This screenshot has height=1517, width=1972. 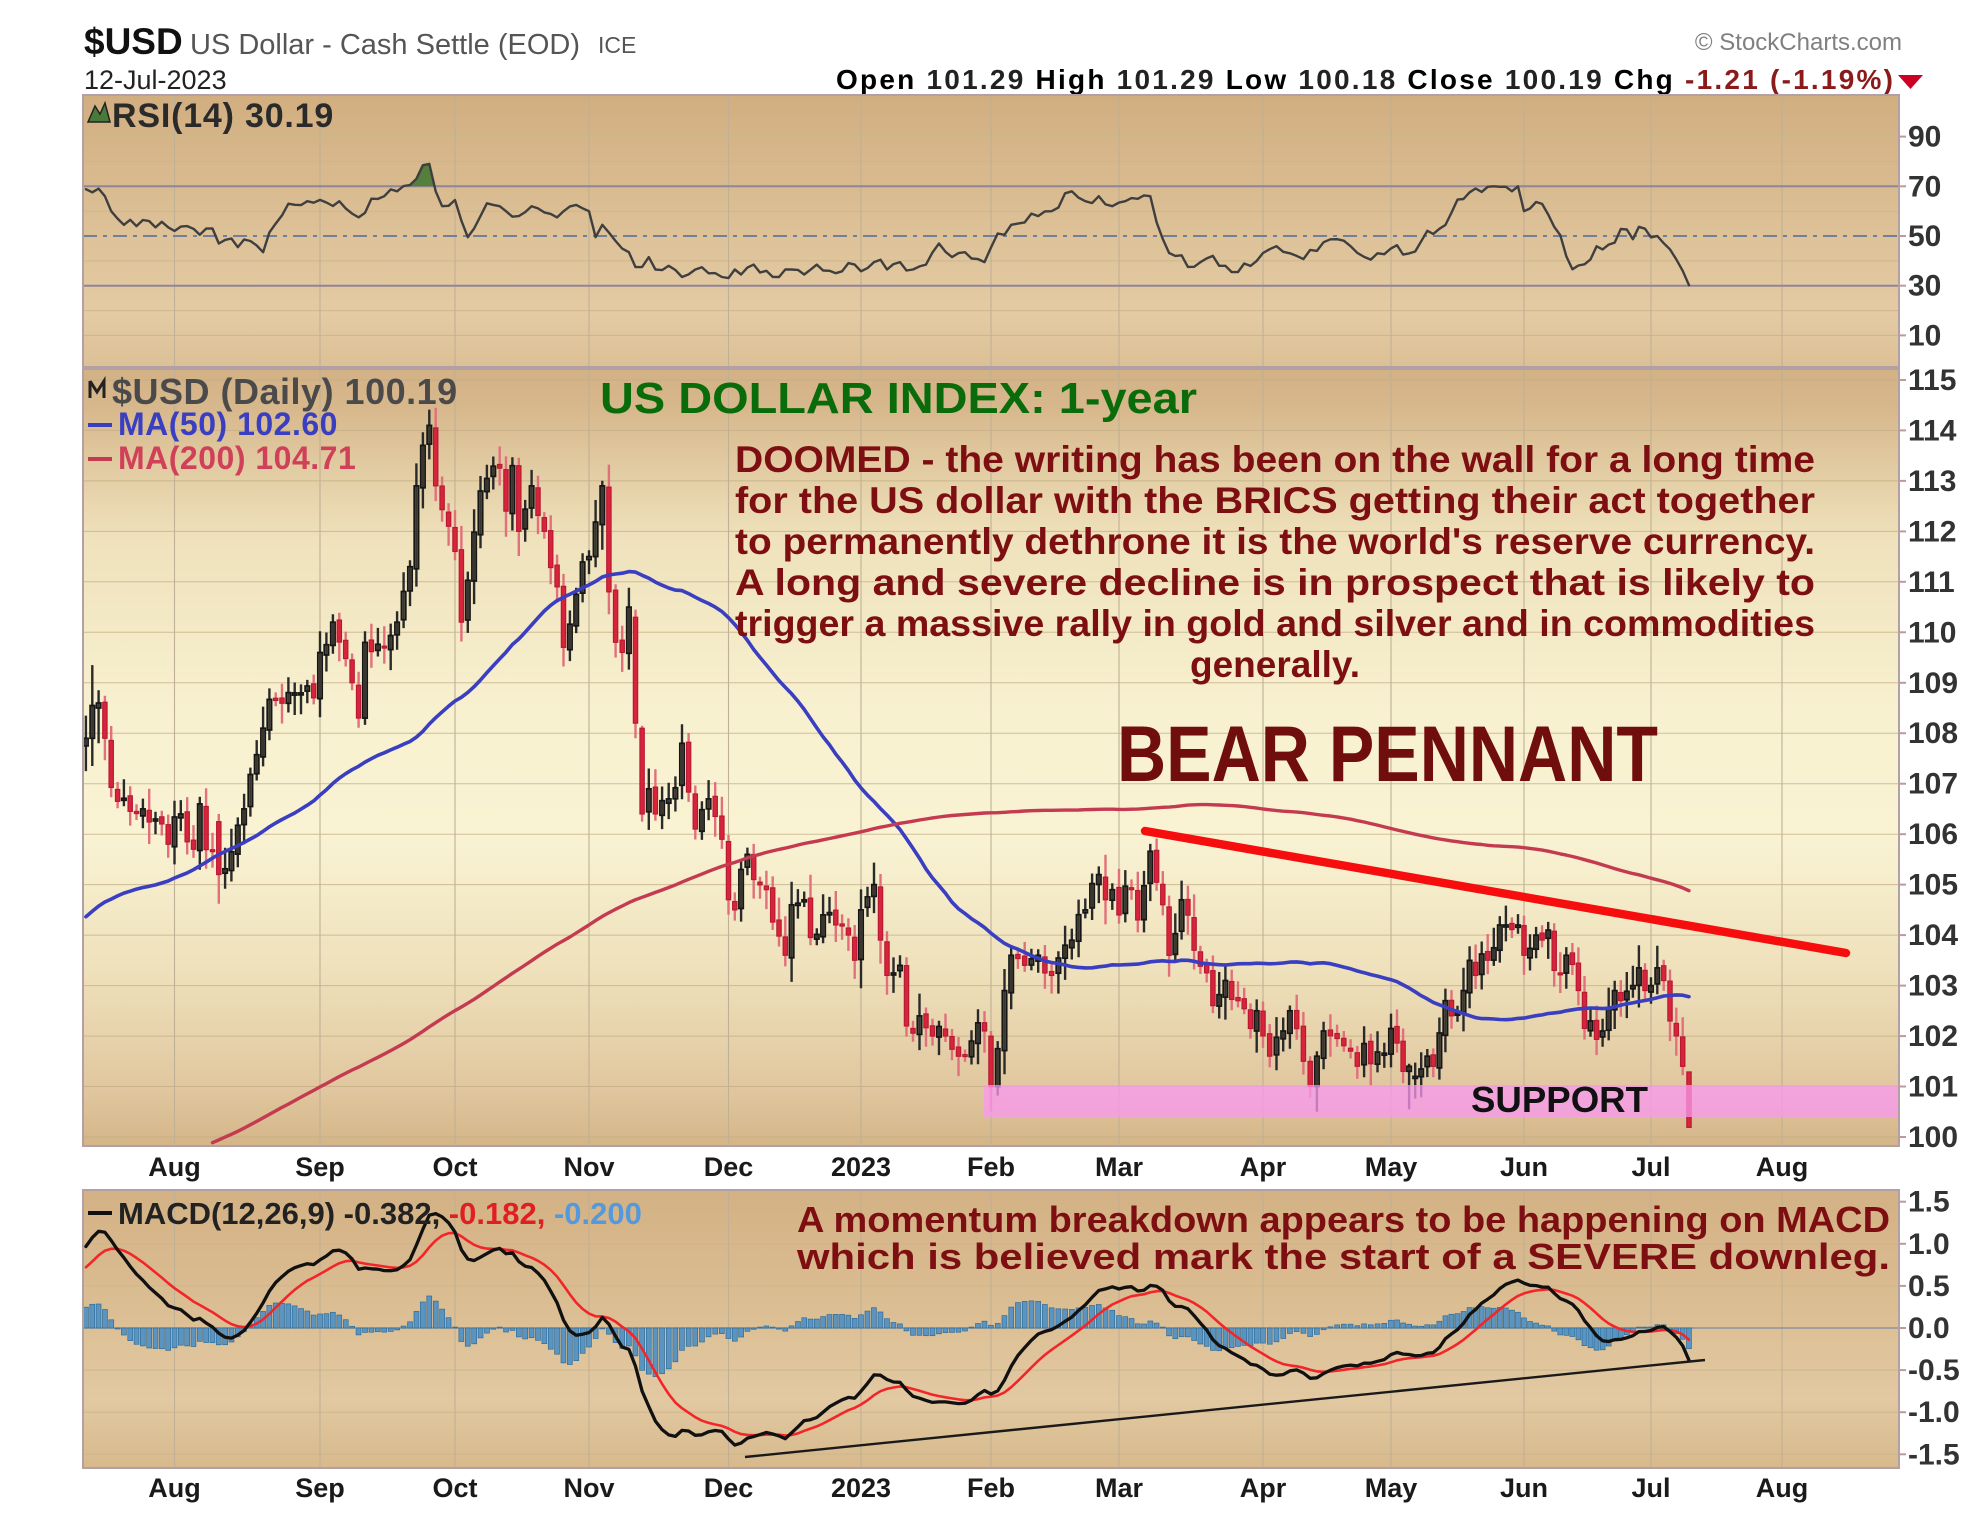 What do you see at coordinates (1798, 42) in the screenshot?
I see `svg-text: © StockCharts.com` at bounding box center [1798, 42].